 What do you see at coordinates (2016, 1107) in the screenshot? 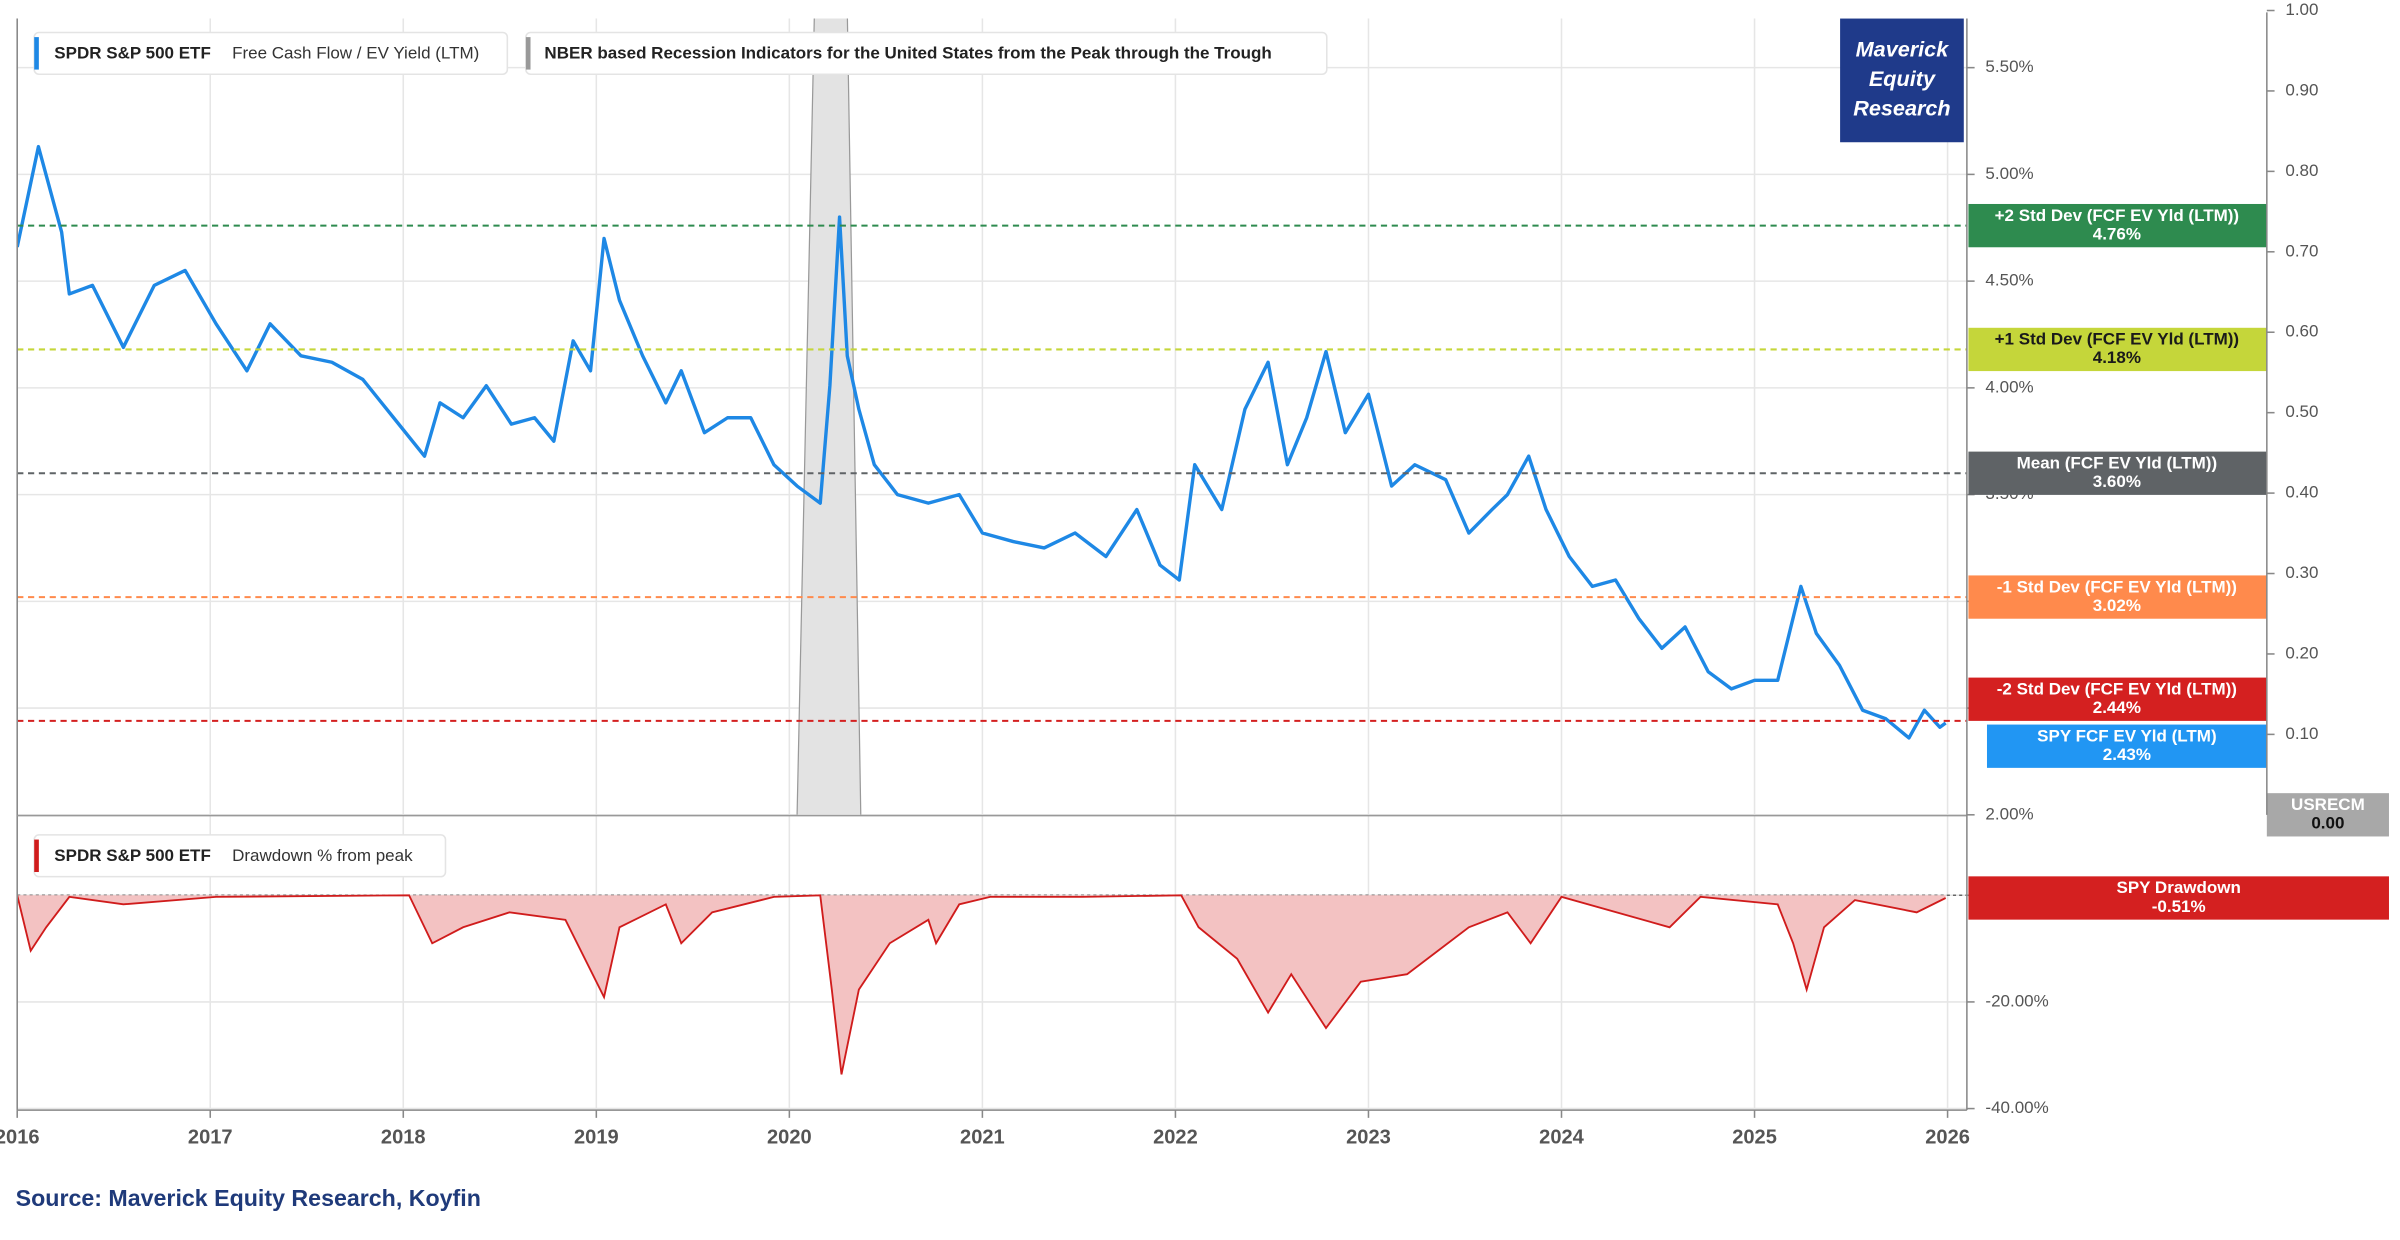
I see `y-tick-label: -40.00%` at bounding box center [2016, 1107].